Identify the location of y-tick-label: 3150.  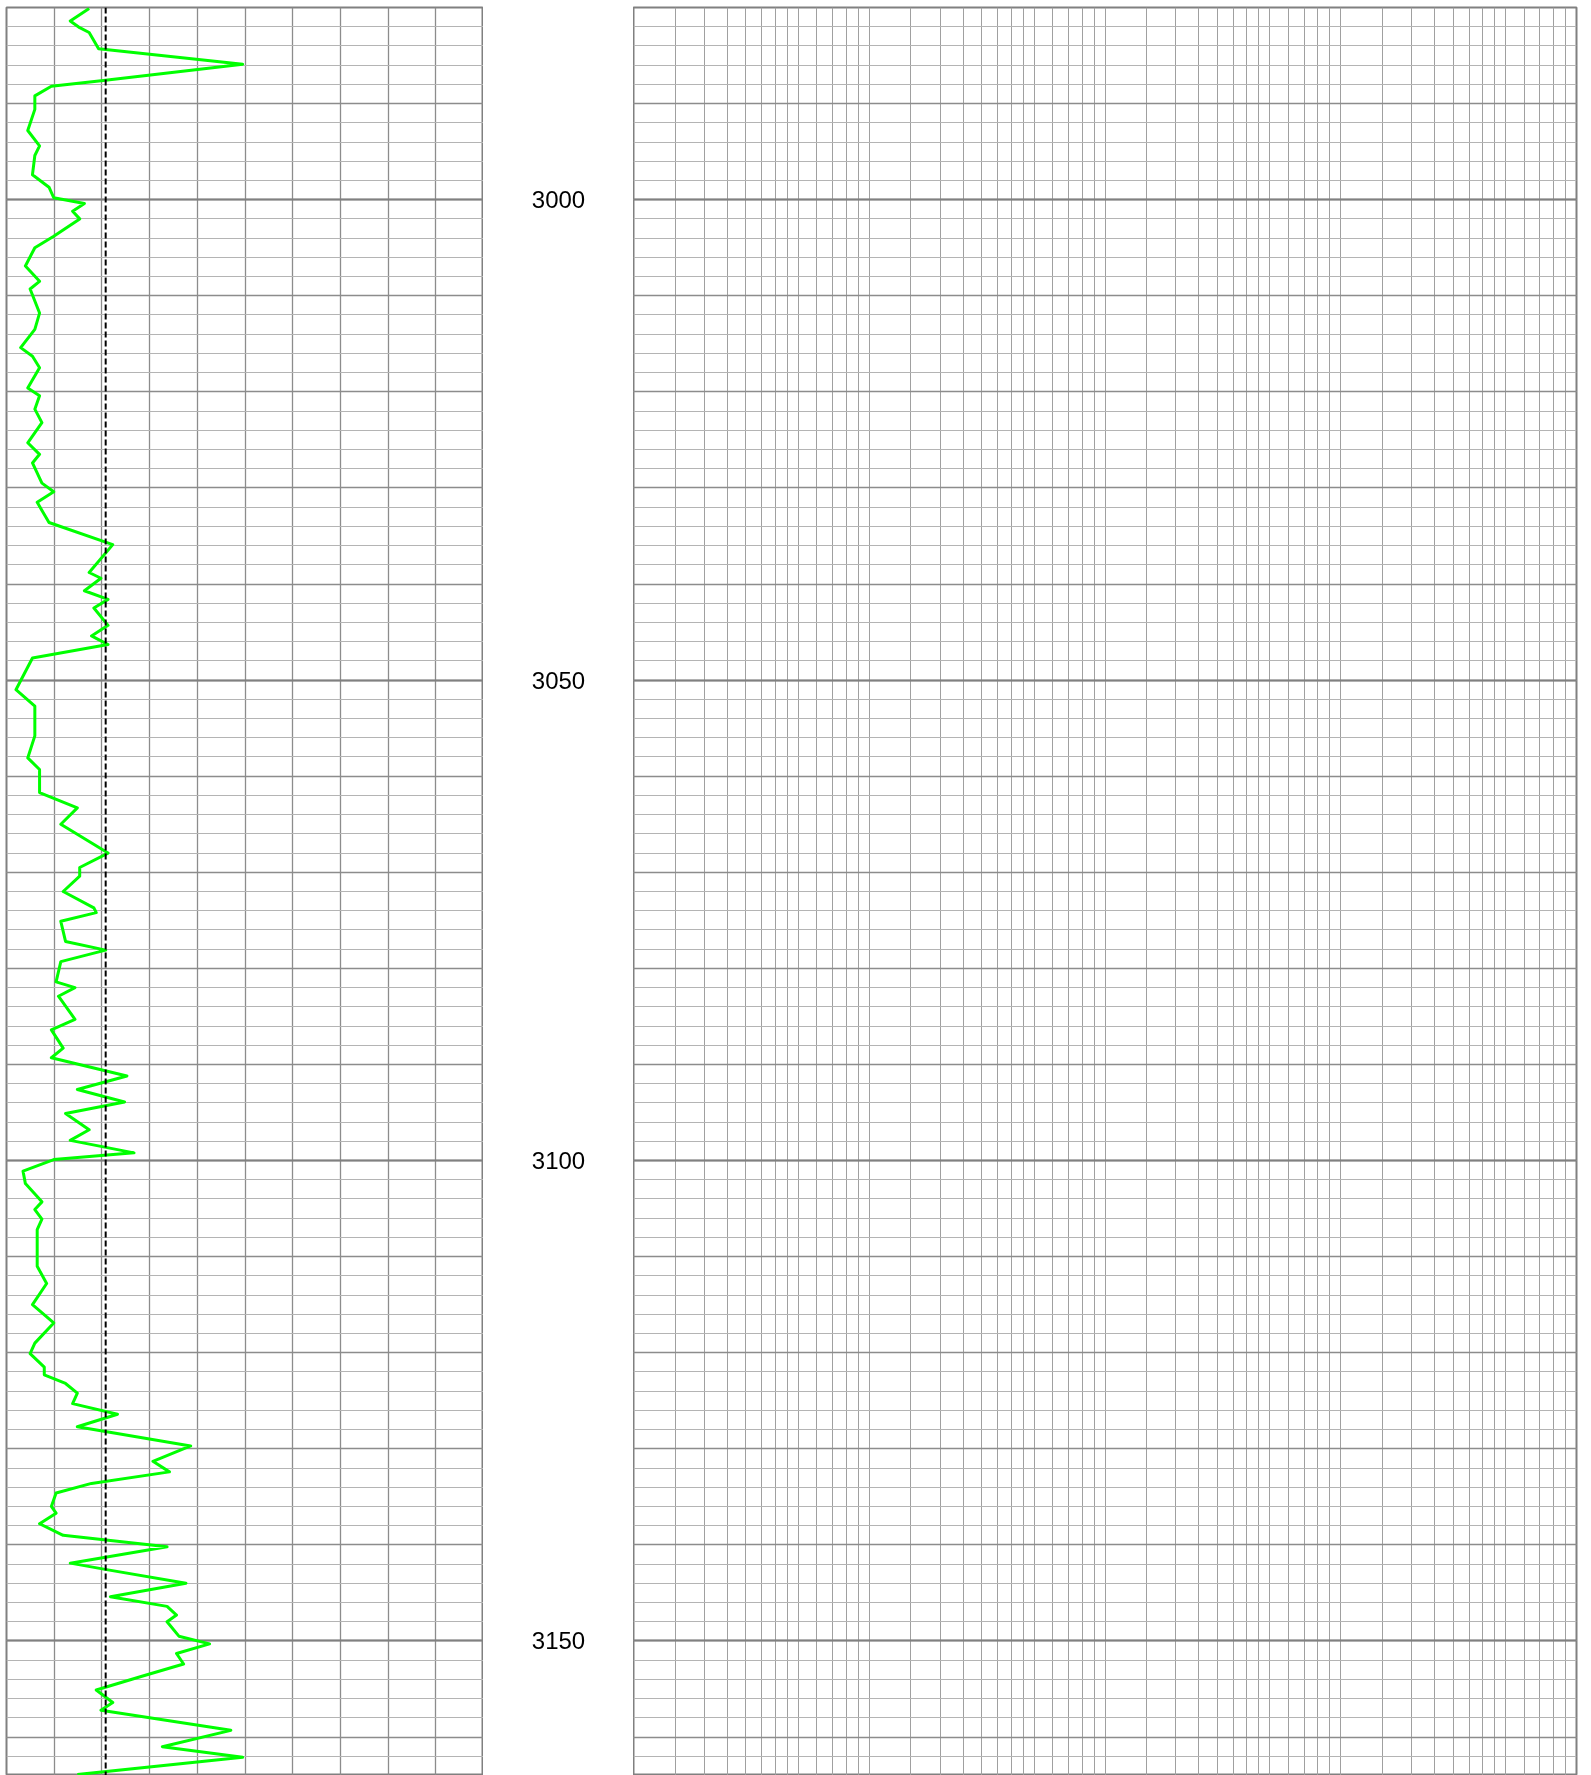
(558, 1641).